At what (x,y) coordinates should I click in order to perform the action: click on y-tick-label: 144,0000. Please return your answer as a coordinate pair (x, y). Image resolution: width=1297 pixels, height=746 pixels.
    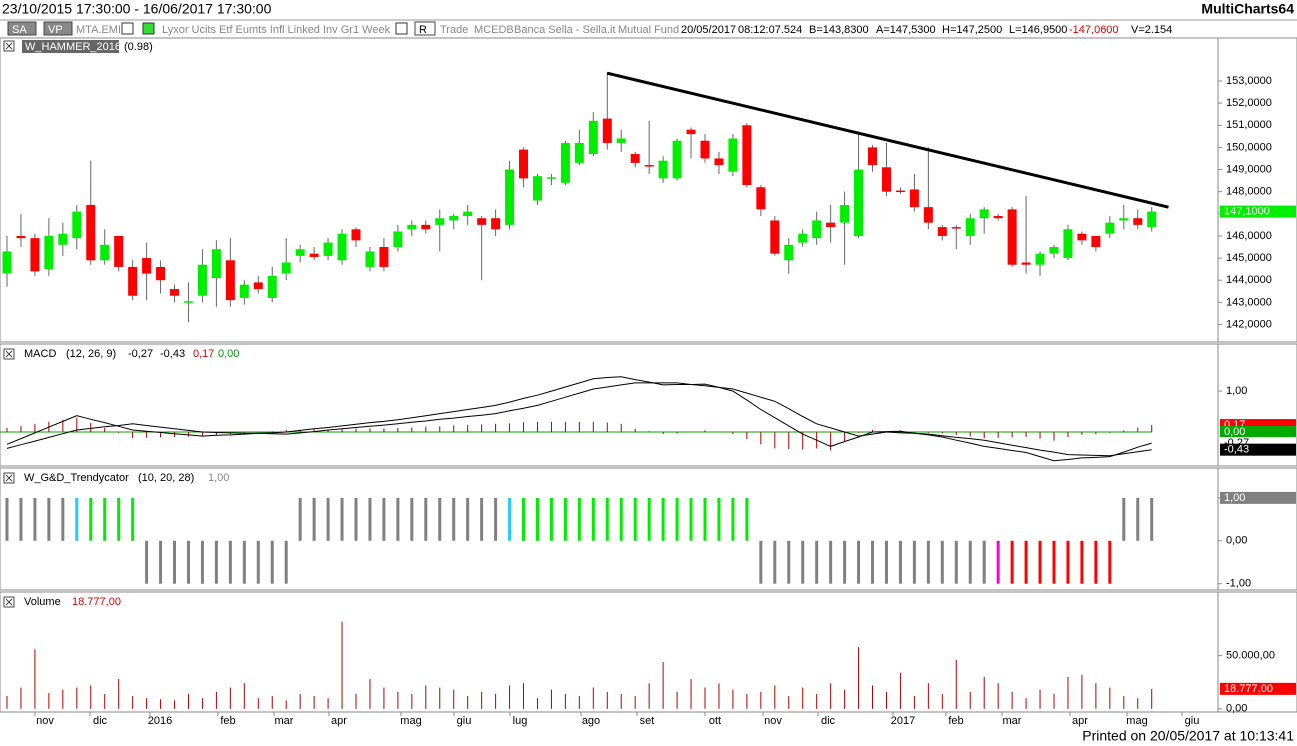
    Looking at the image, I should click on (1249, 280).